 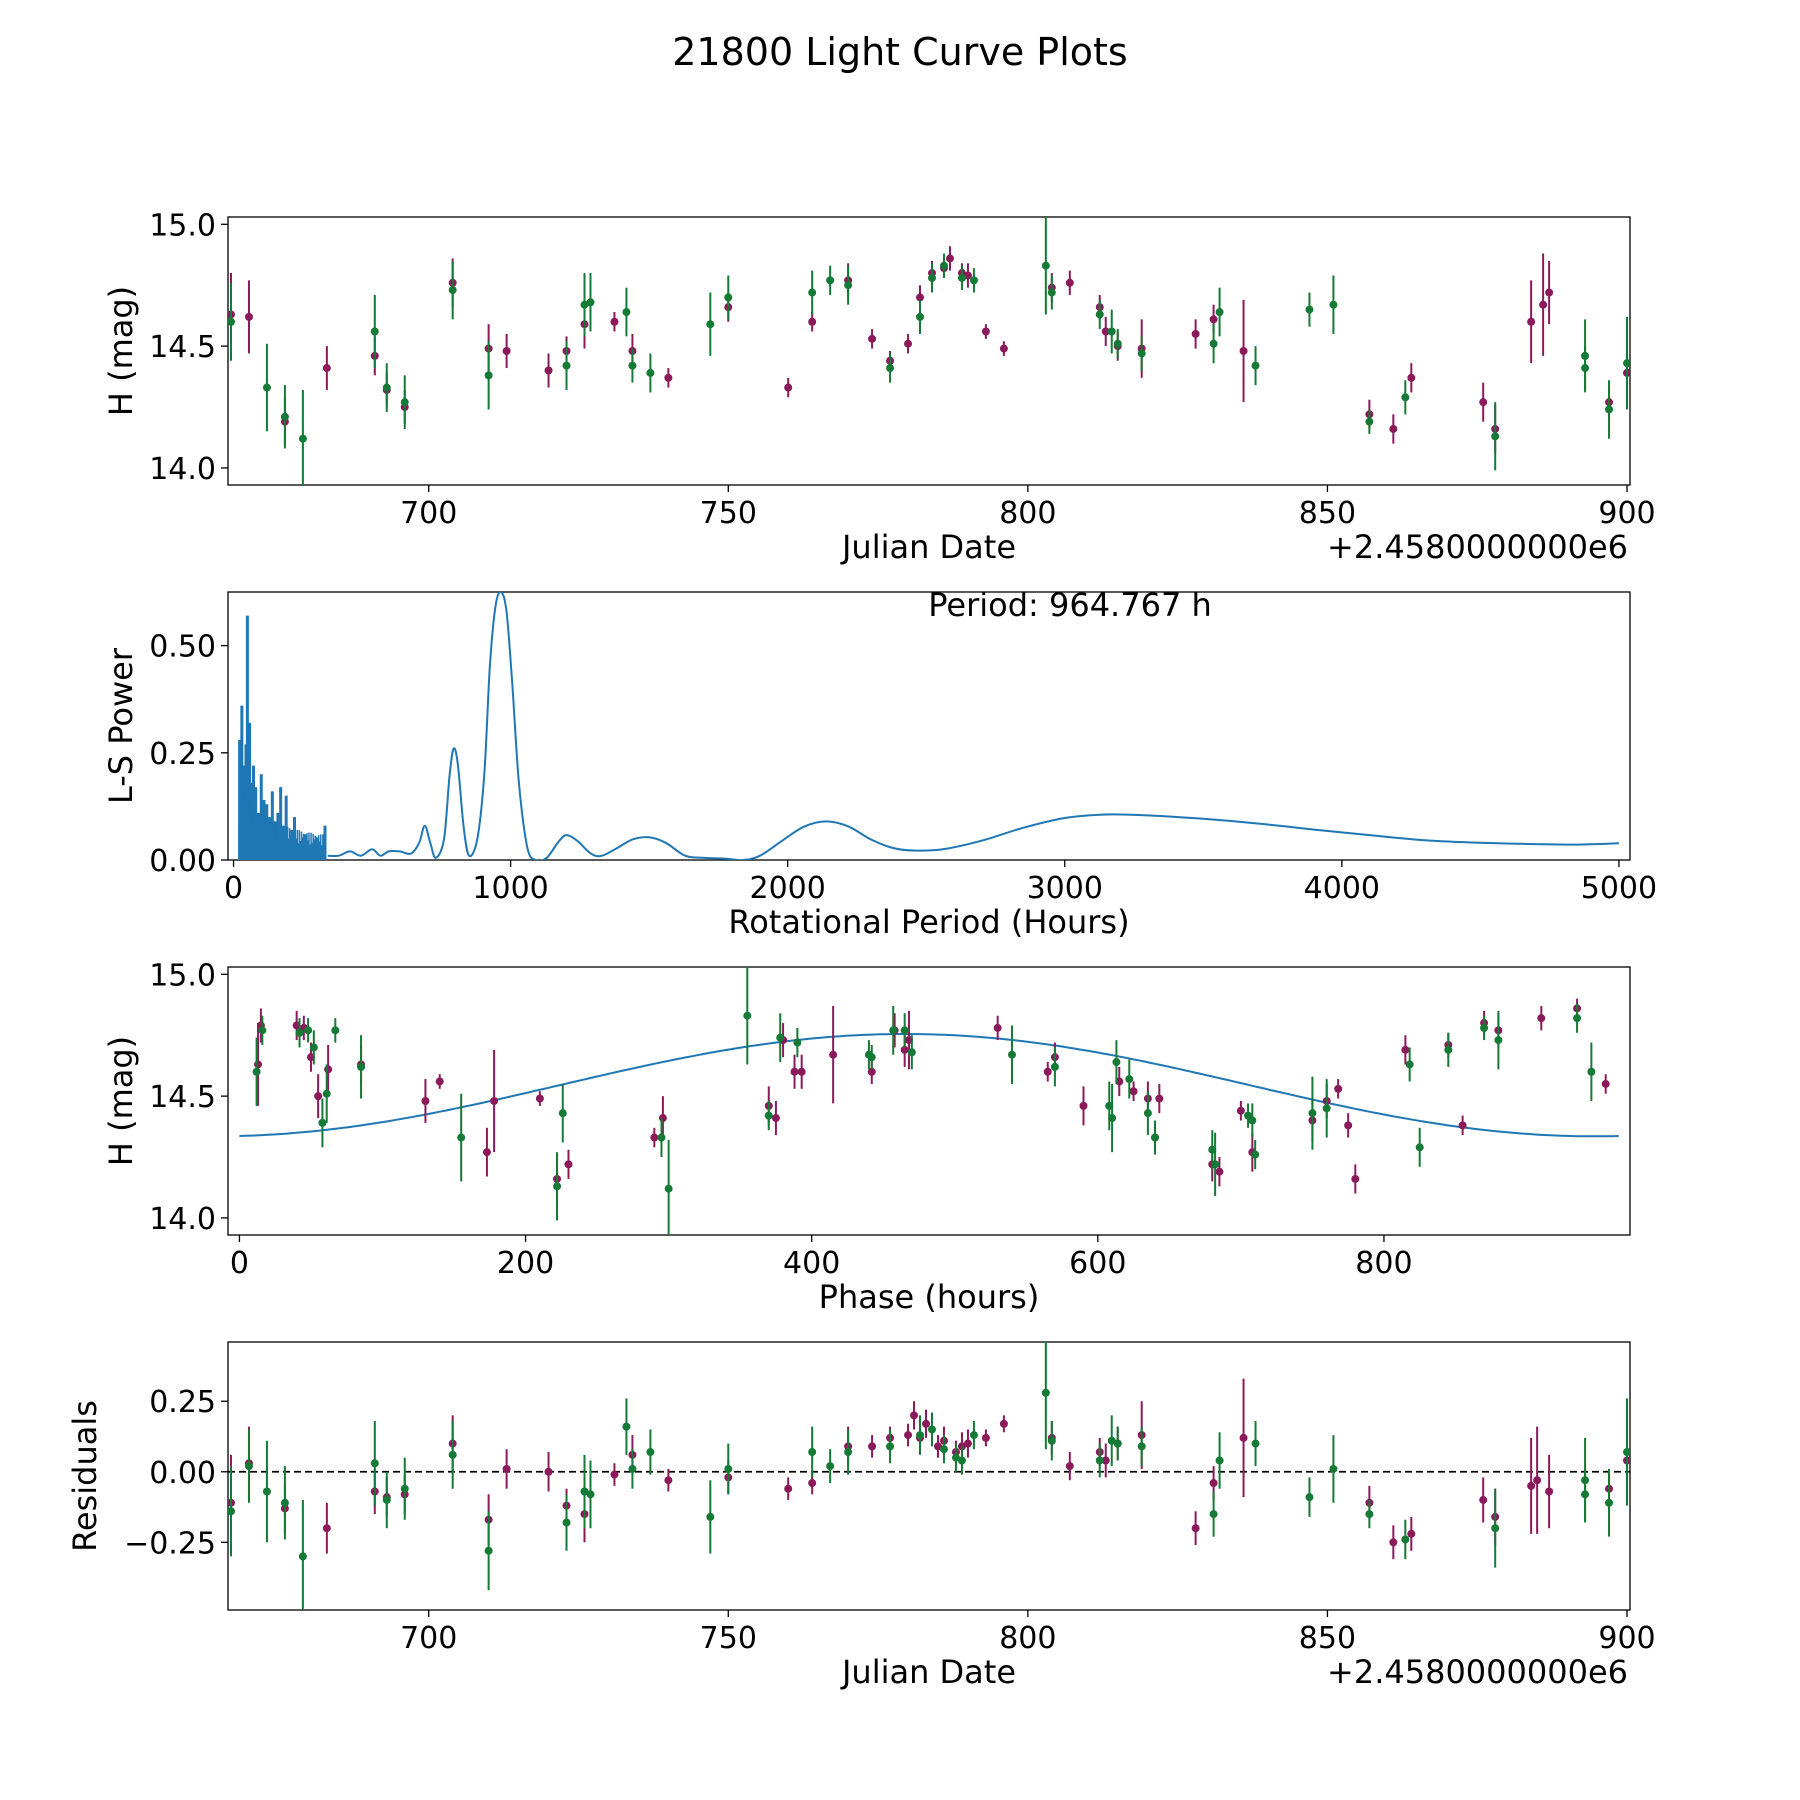 What do you see at coordinates (182, 647) in the screenshot?
I see `p2-ytick-label: 0.50` at bounding box center [182, 647].